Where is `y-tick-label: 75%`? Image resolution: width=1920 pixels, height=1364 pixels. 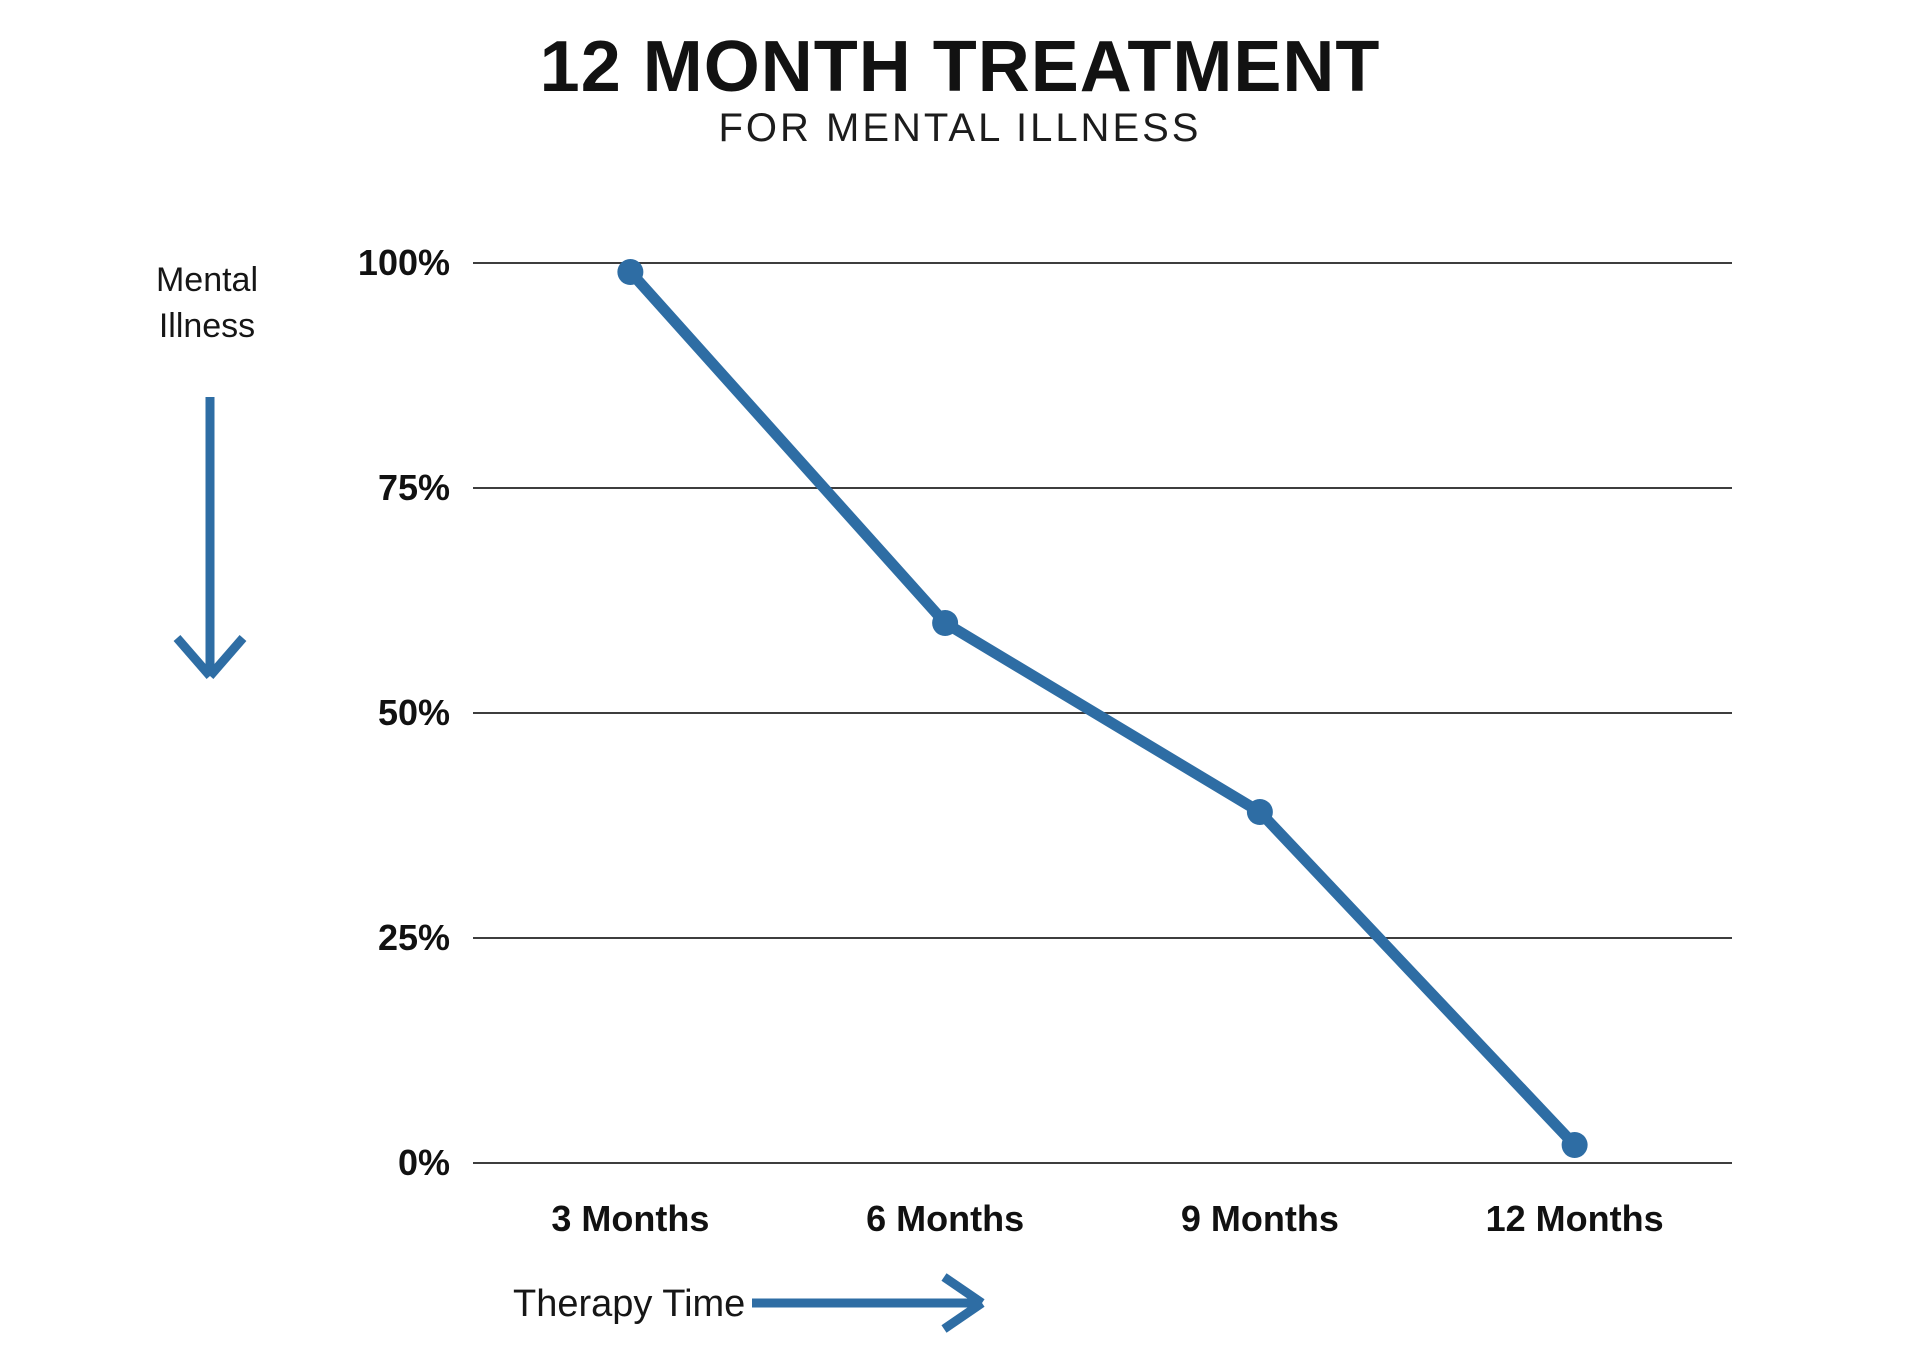 y-tick-label: 75% is located at coordinates (413, 487).